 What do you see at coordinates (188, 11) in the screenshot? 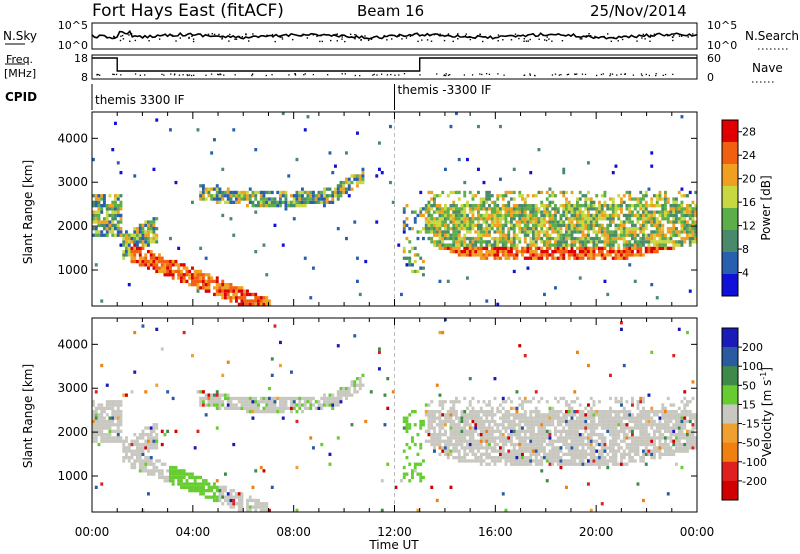
I see `plot-title: Fort Hays East (fitACF)` at bounding box center [188, 11].